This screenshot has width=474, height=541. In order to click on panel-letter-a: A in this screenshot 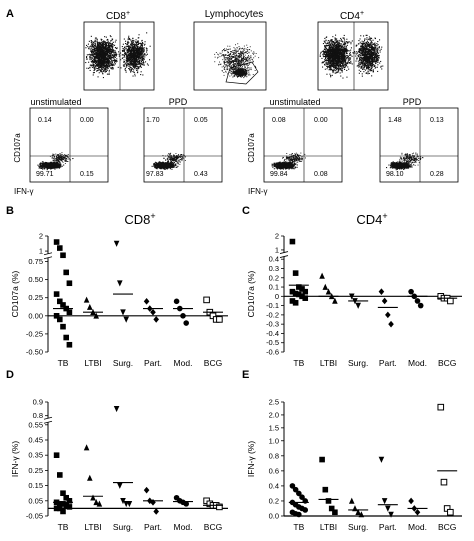, I will do `click(10, 14)`.